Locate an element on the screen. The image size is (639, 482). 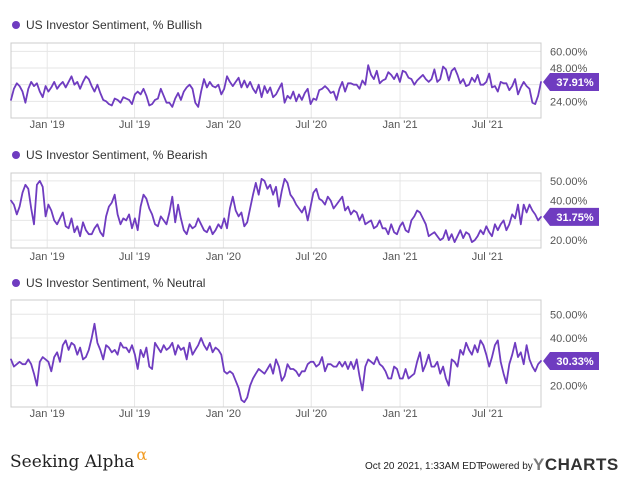
latest-value-label: 30.33% is located at coordinates (575, 362).